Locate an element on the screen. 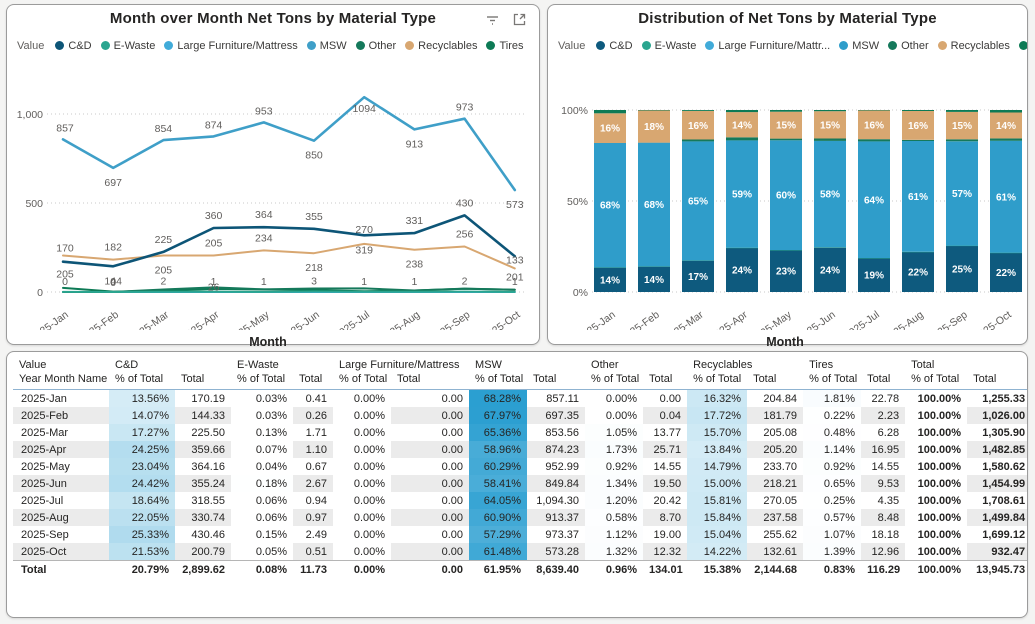 Image resolution: width=1035 pixels, height=624 pixels. table-cell: 0.06% is located at coordinates (262, 517).